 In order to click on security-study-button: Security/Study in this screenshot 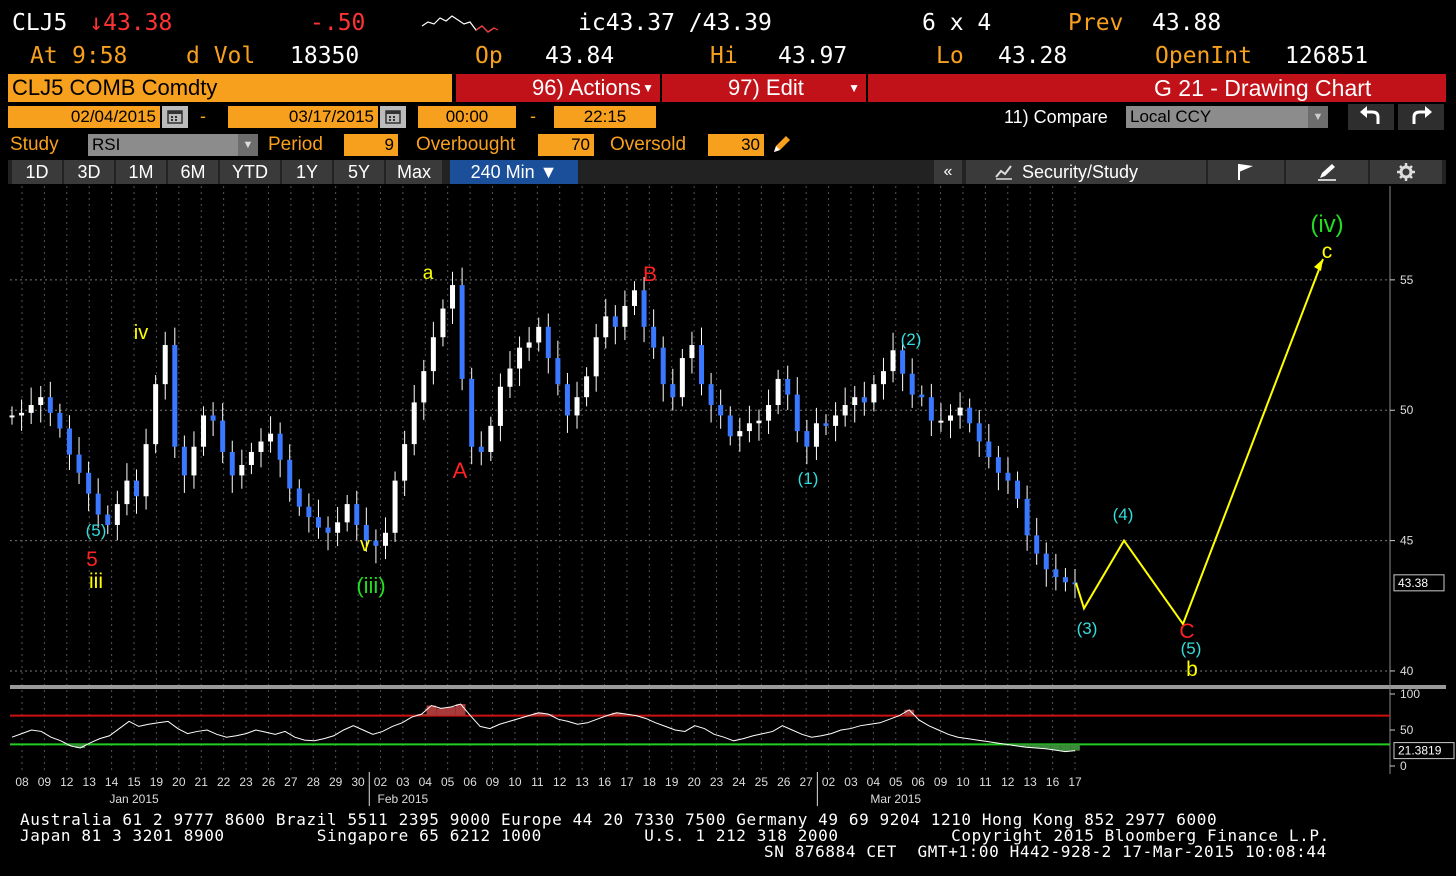, I will do `click(1086, 172)`.